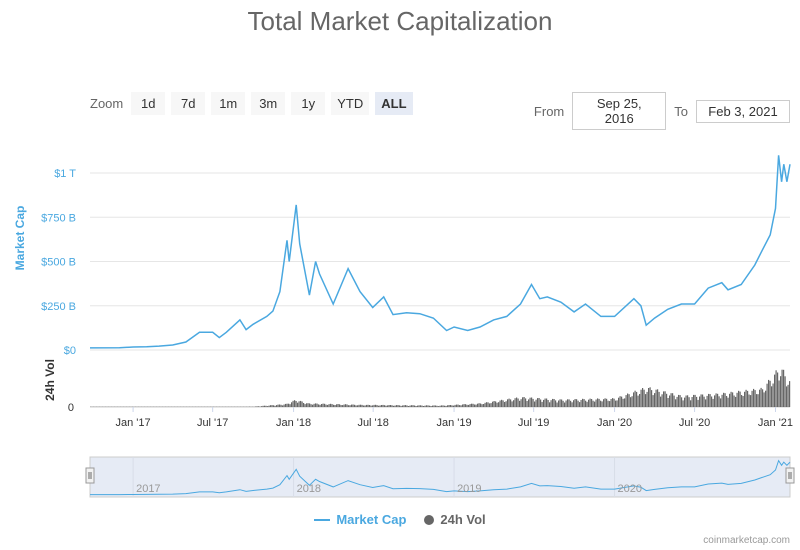  Describe the element at coordinates (743, 111) in the screenshot. I see `to-date-input: Feb 3, 2021` at that location.